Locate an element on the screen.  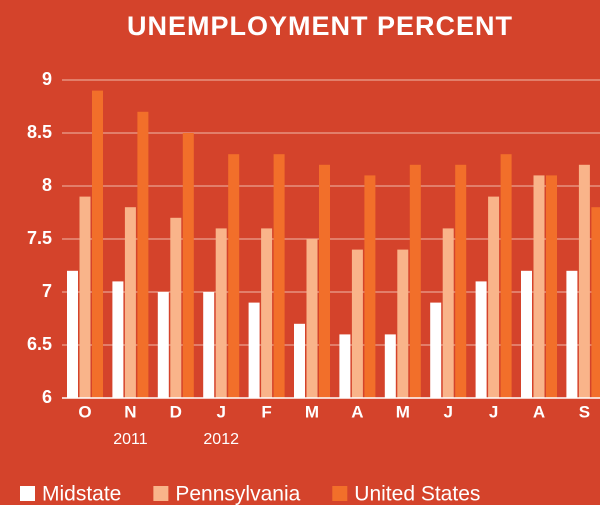
legend-label: Pennsylvania is located at coordinates (237, 494).